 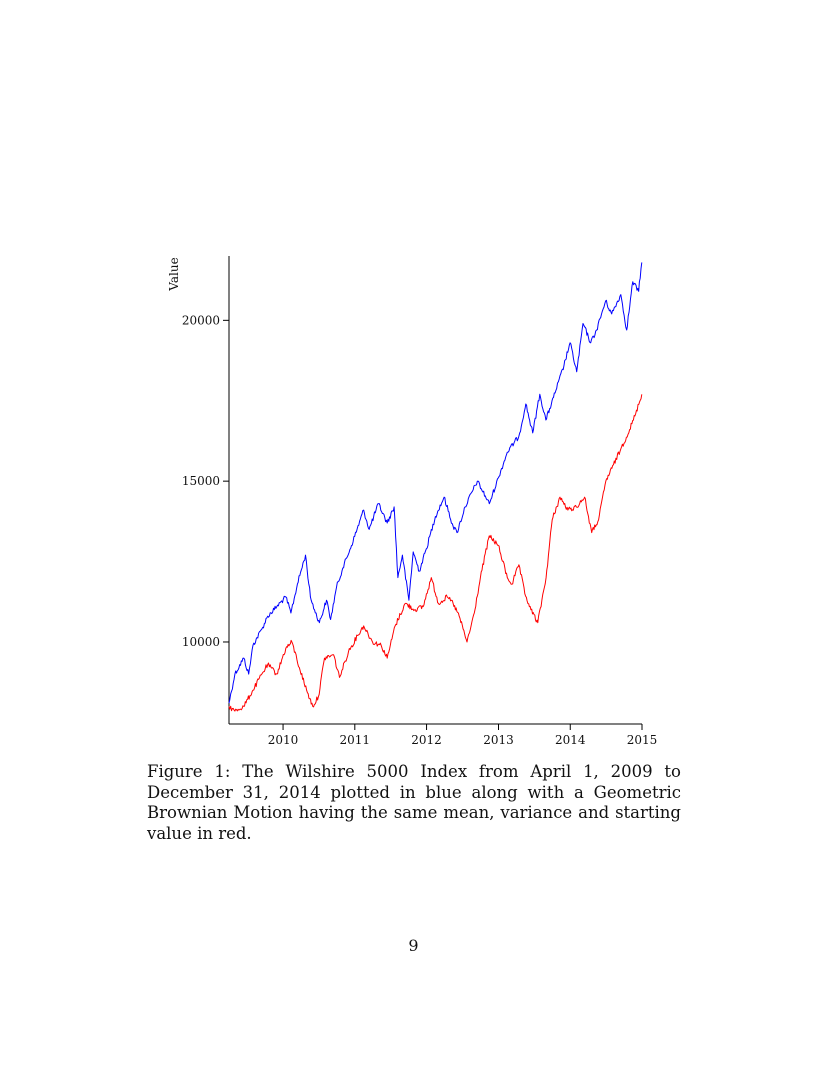 I want to click on y-tick-label: 15000, so click(x=201, y=481).